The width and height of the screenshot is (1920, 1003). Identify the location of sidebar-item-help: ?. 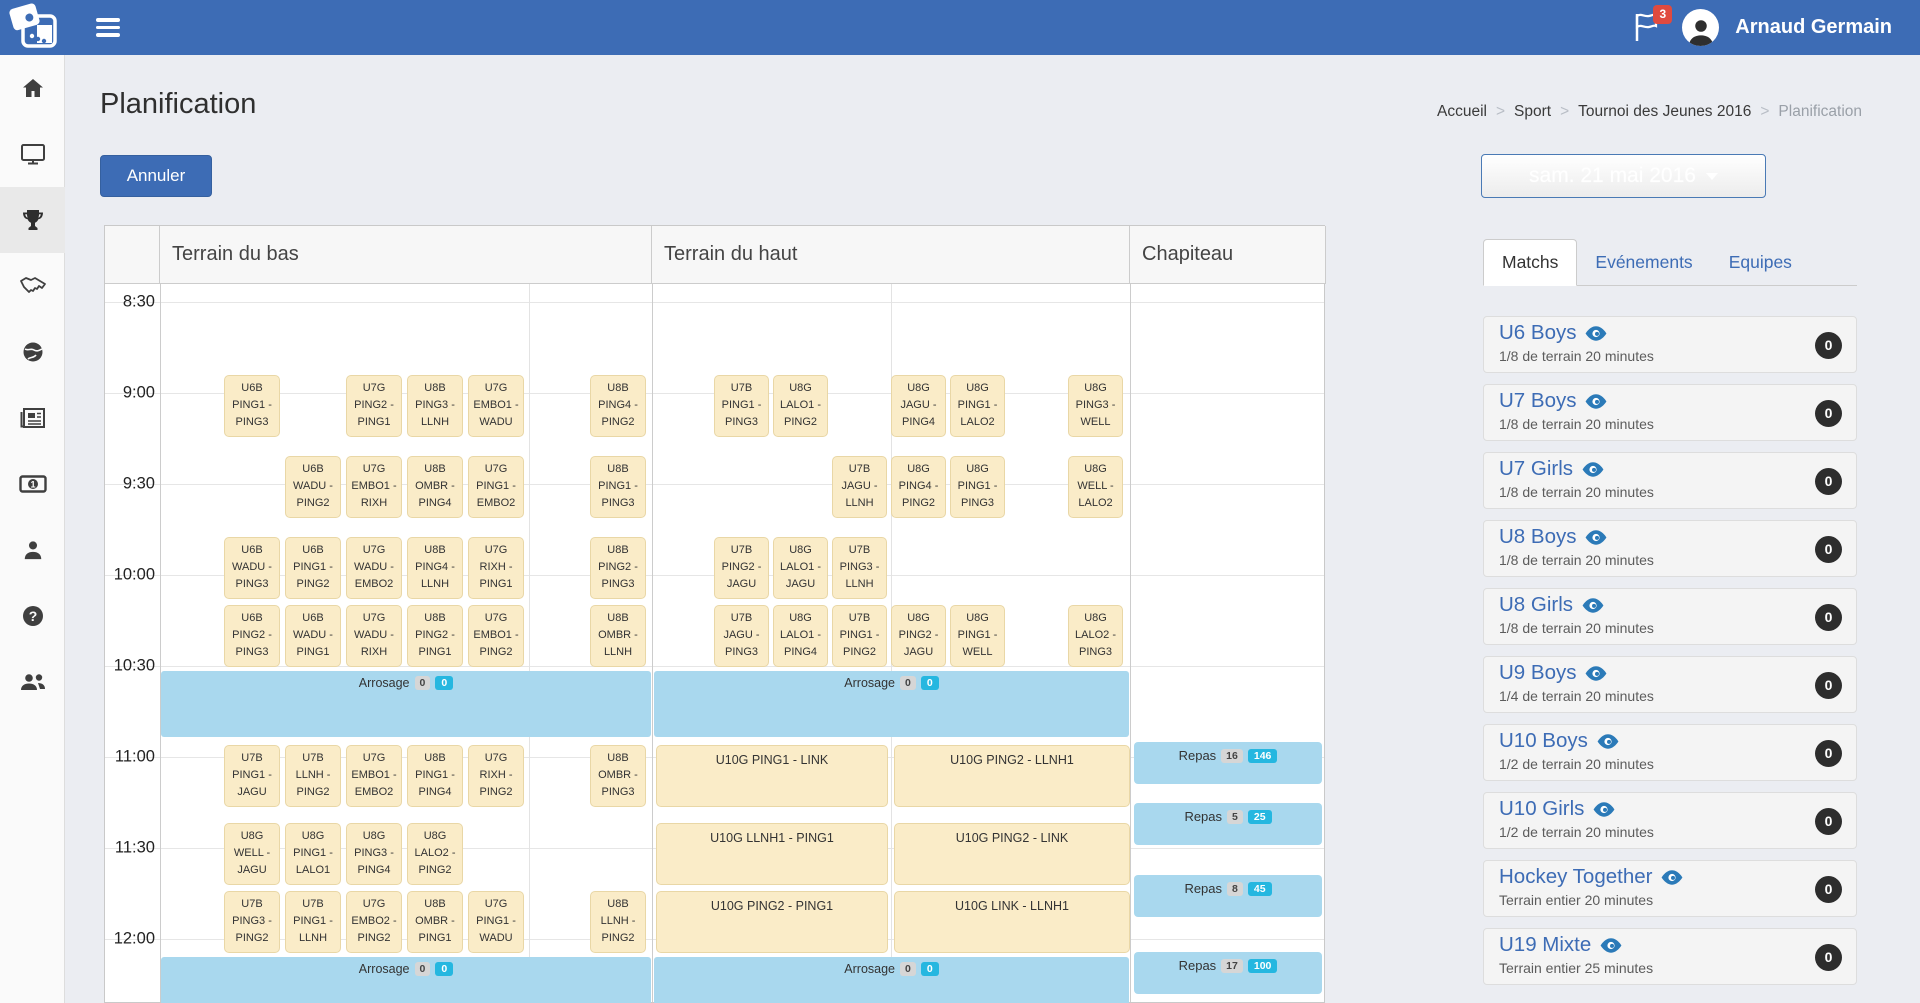
(32, 616).